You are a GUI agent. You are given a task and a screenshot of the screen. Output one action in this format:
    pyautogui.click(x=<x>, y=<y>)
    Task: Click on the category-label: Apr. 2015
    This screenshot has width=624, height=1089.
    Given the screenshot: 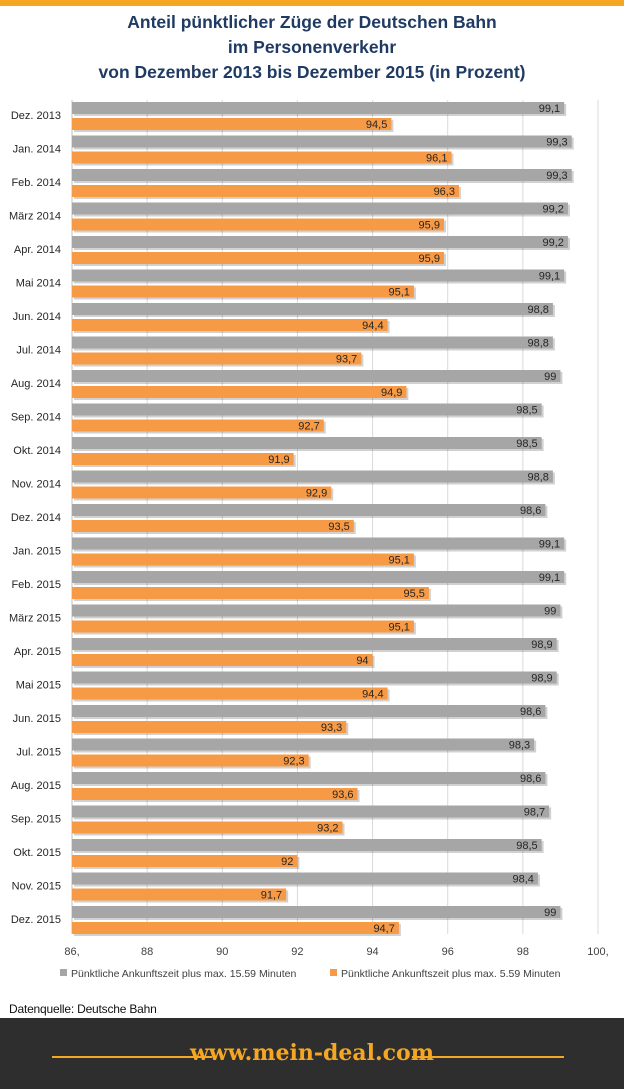 What is the action you would take?
    pyautogui.click(x=37, y=652)
    